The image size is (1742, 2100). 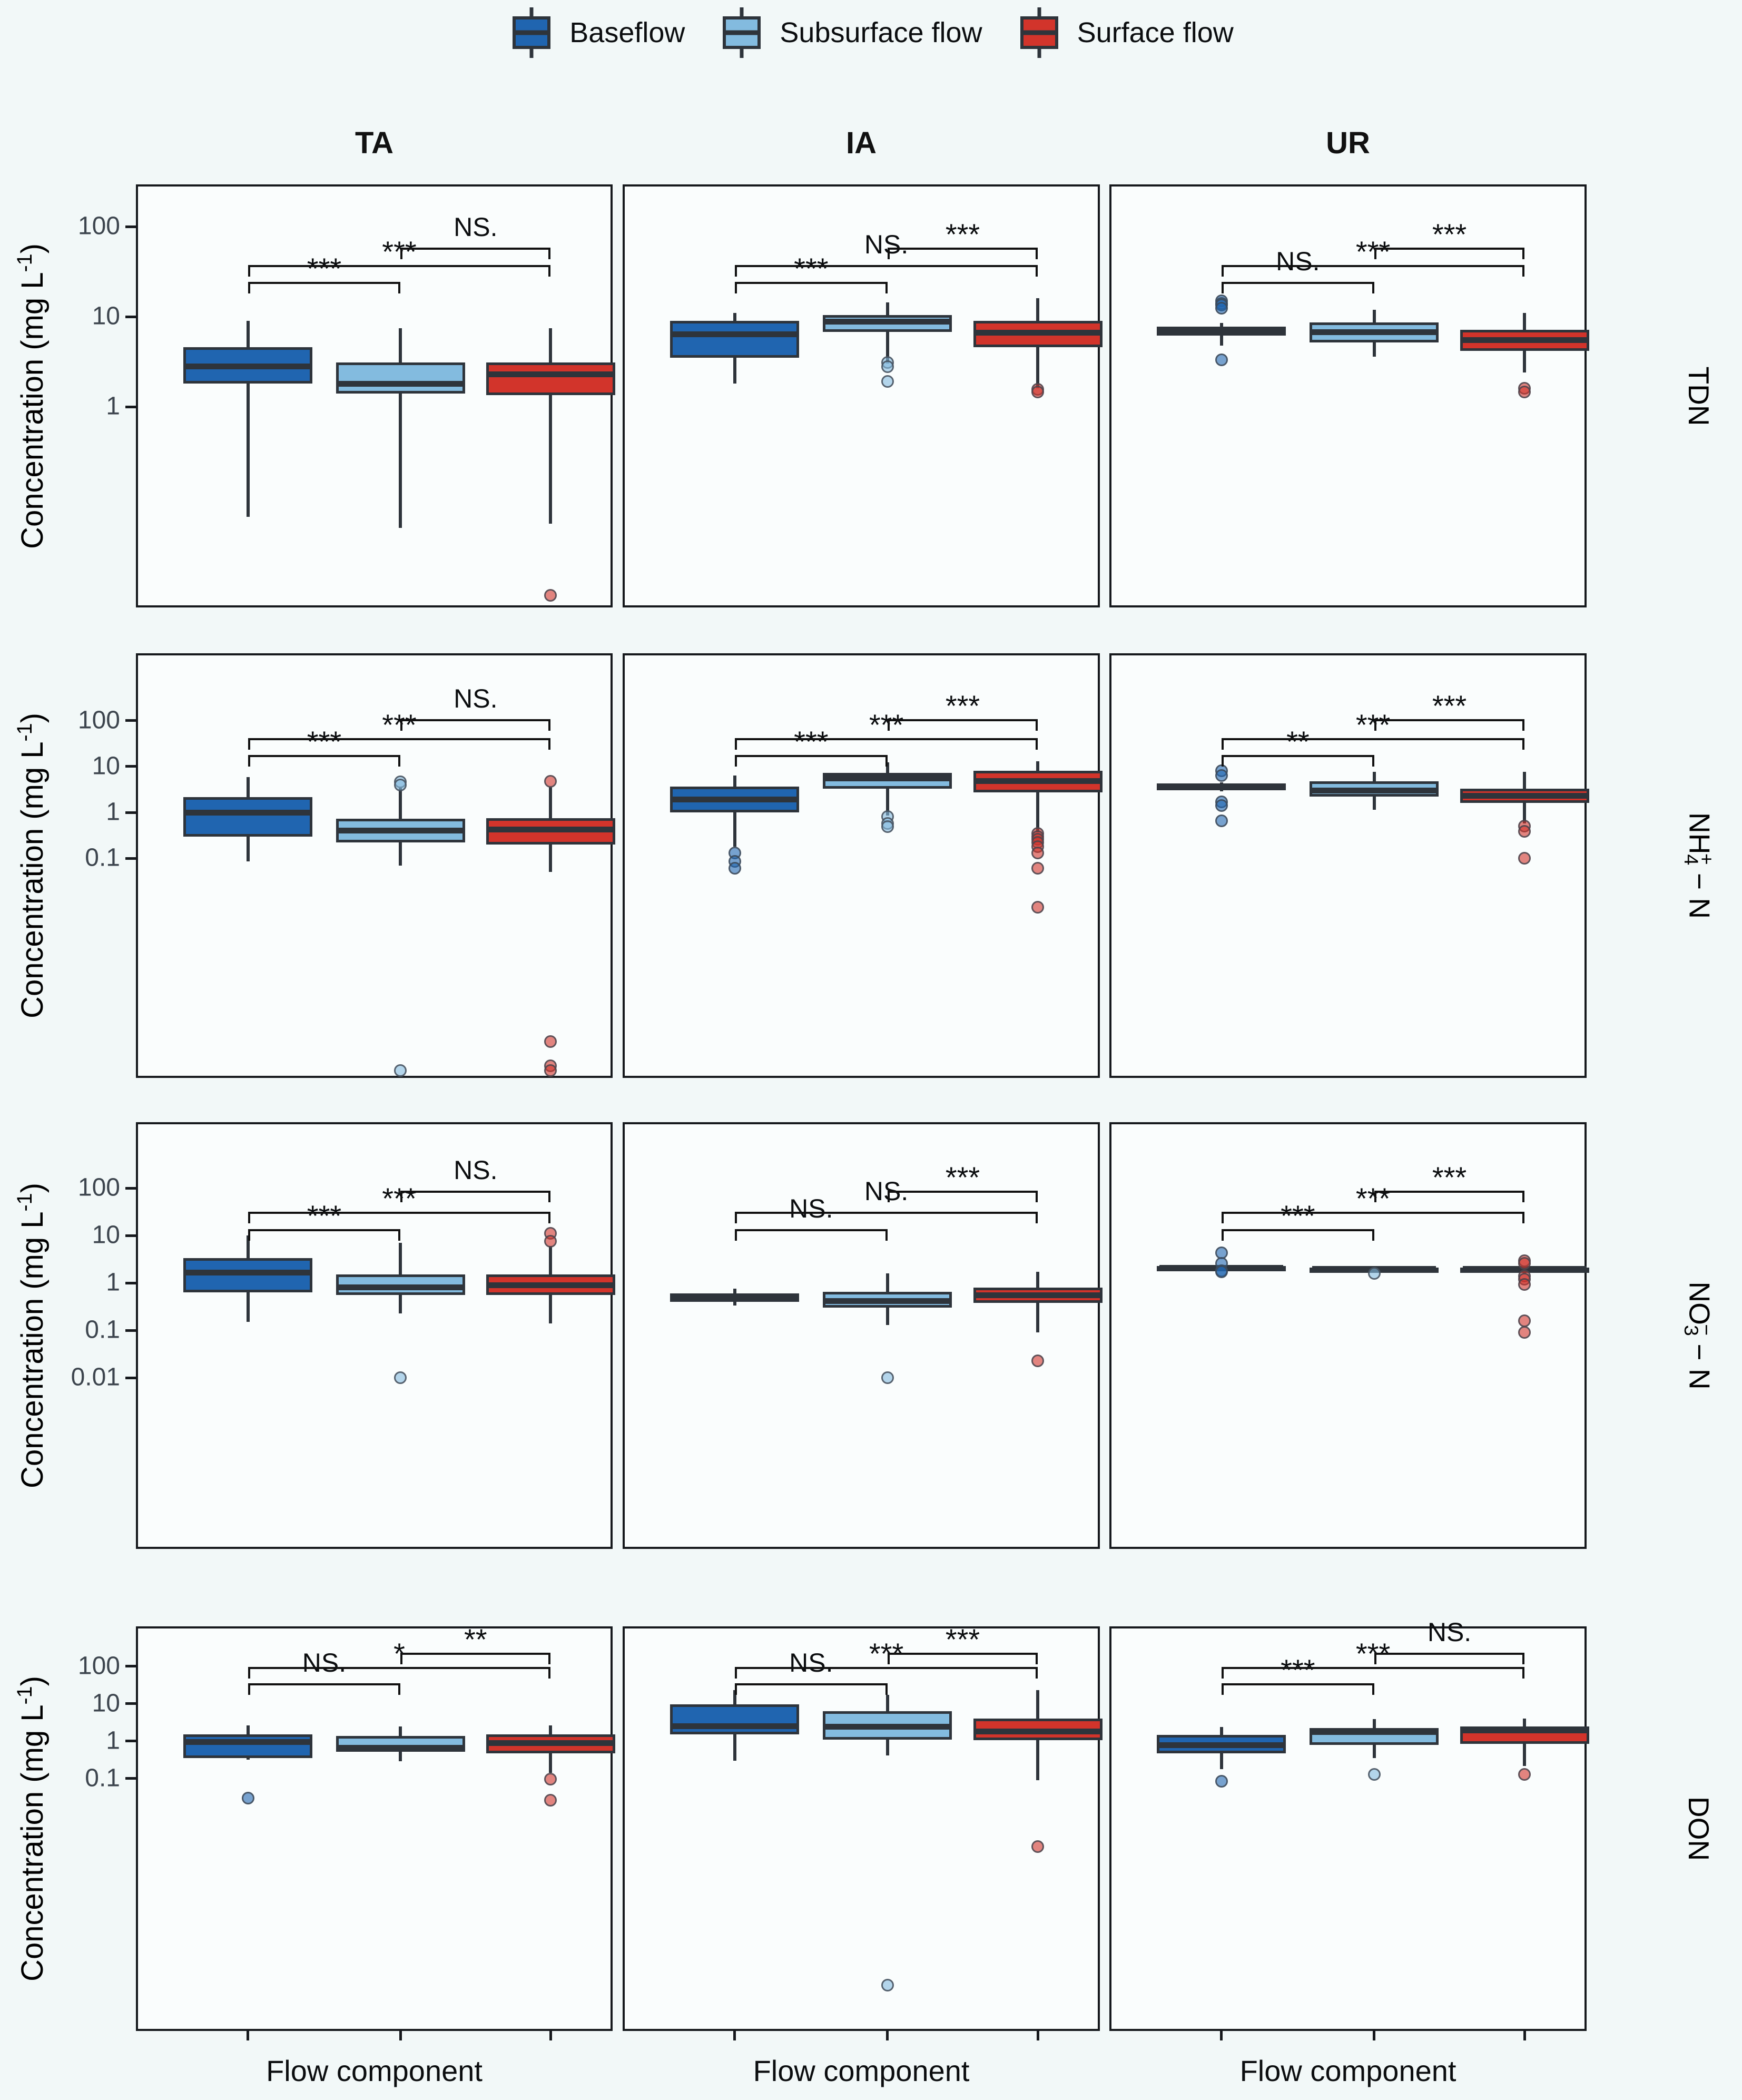 What do you see at coordinates (374, 865) in the screenshot?
I see `panel-NH4+-N-TA` at bounding box center [374, 865].